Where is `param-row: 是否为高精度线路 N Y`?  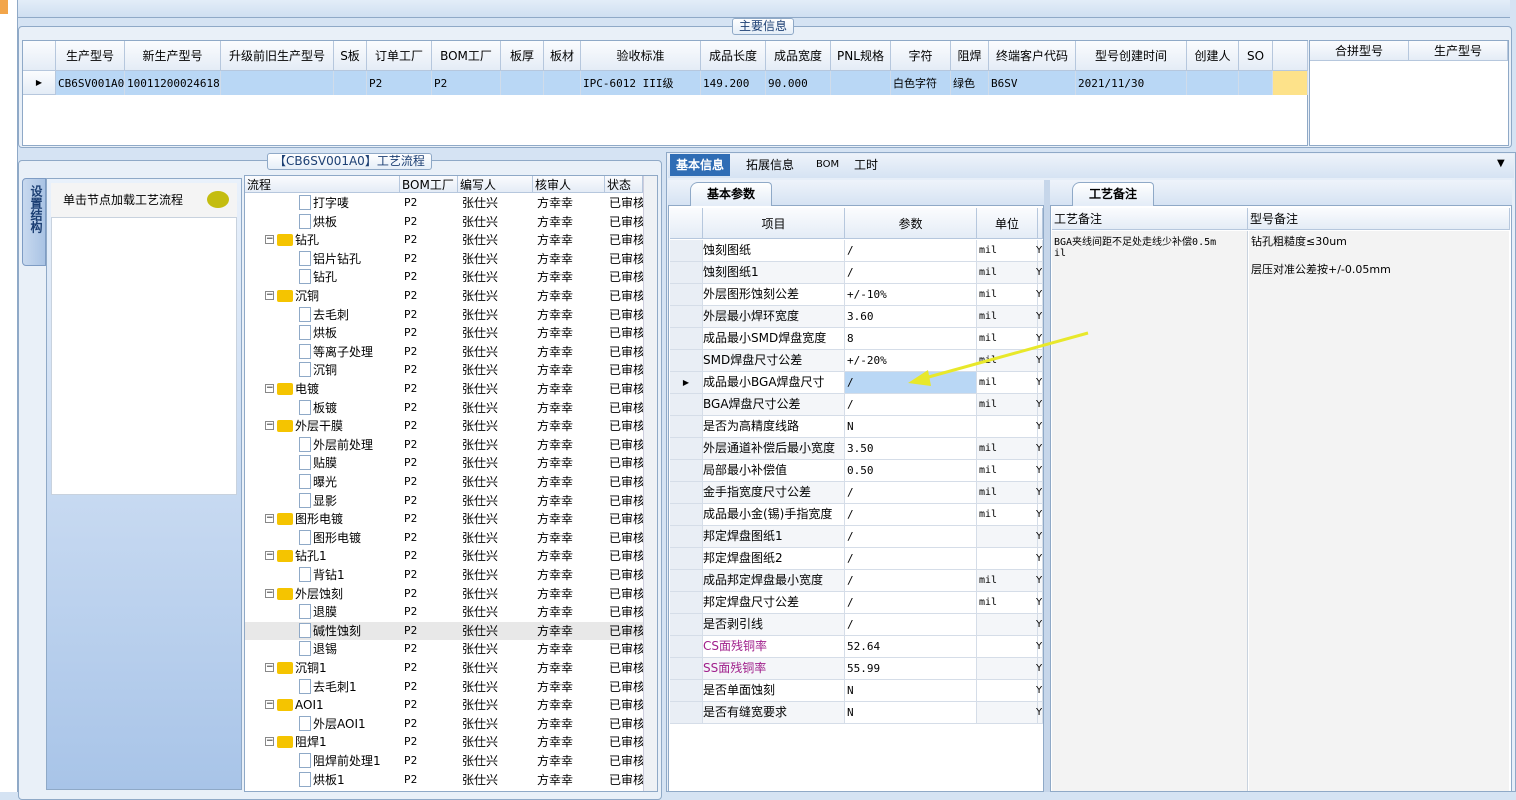 param-row: 是否为高精度线路 N Y is located at coordinates (856, 427).